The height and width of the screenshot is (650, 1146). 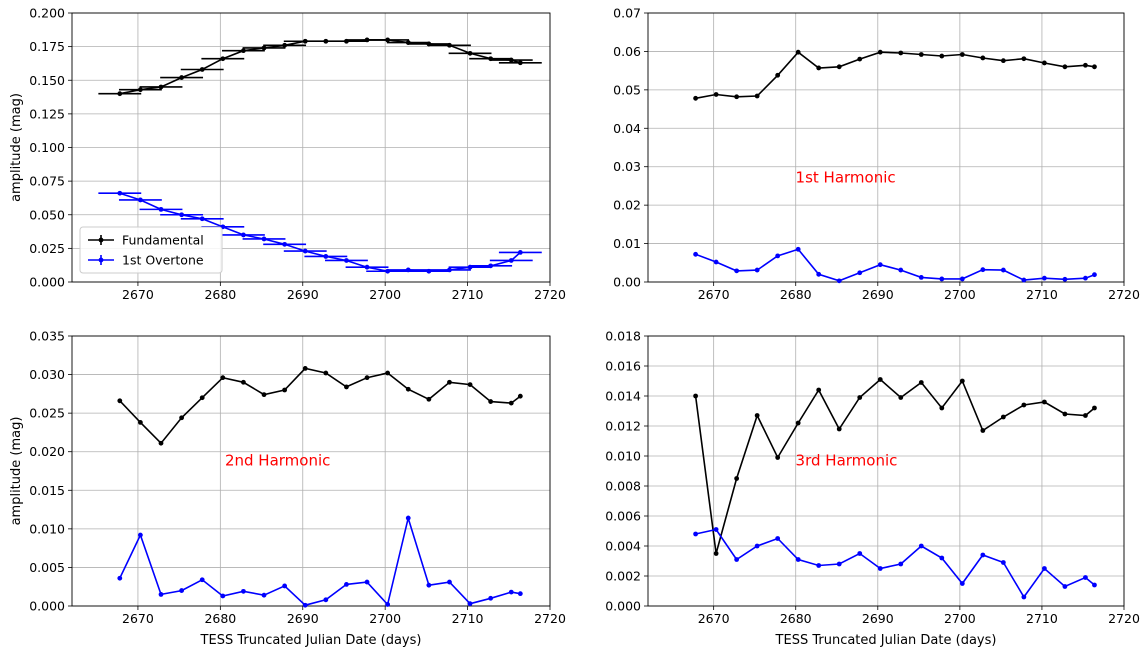 I want to click on legend-item-overtone: 1st Overtone, so click(x=146, y=260).